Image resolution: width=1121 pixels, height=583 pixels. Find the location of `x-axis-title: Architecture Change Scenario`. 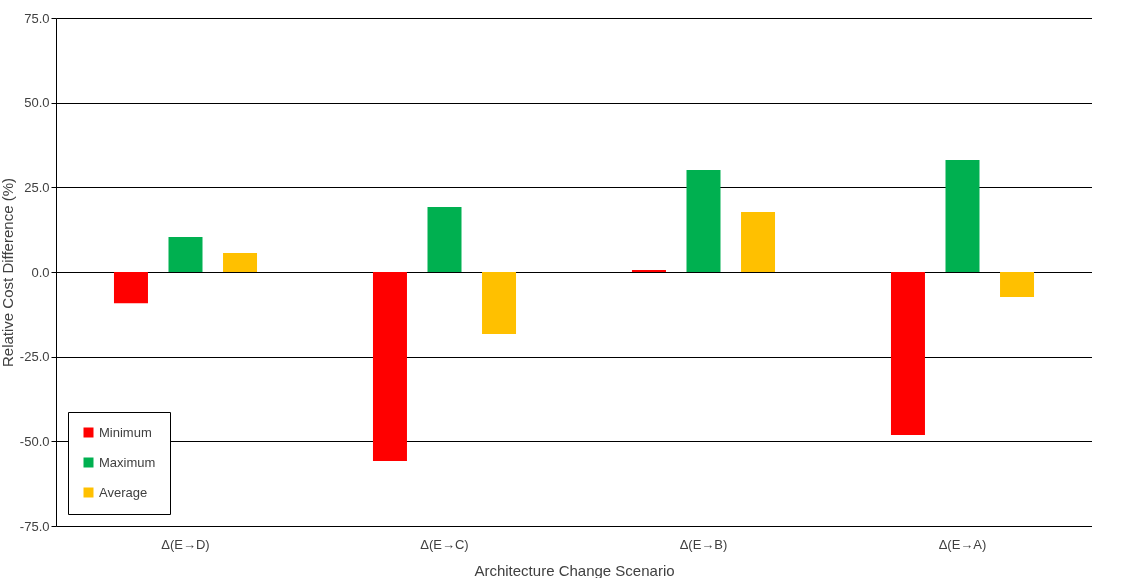

x-axis-title: Architecture Change Scenario is located at coordinates (574, 570).